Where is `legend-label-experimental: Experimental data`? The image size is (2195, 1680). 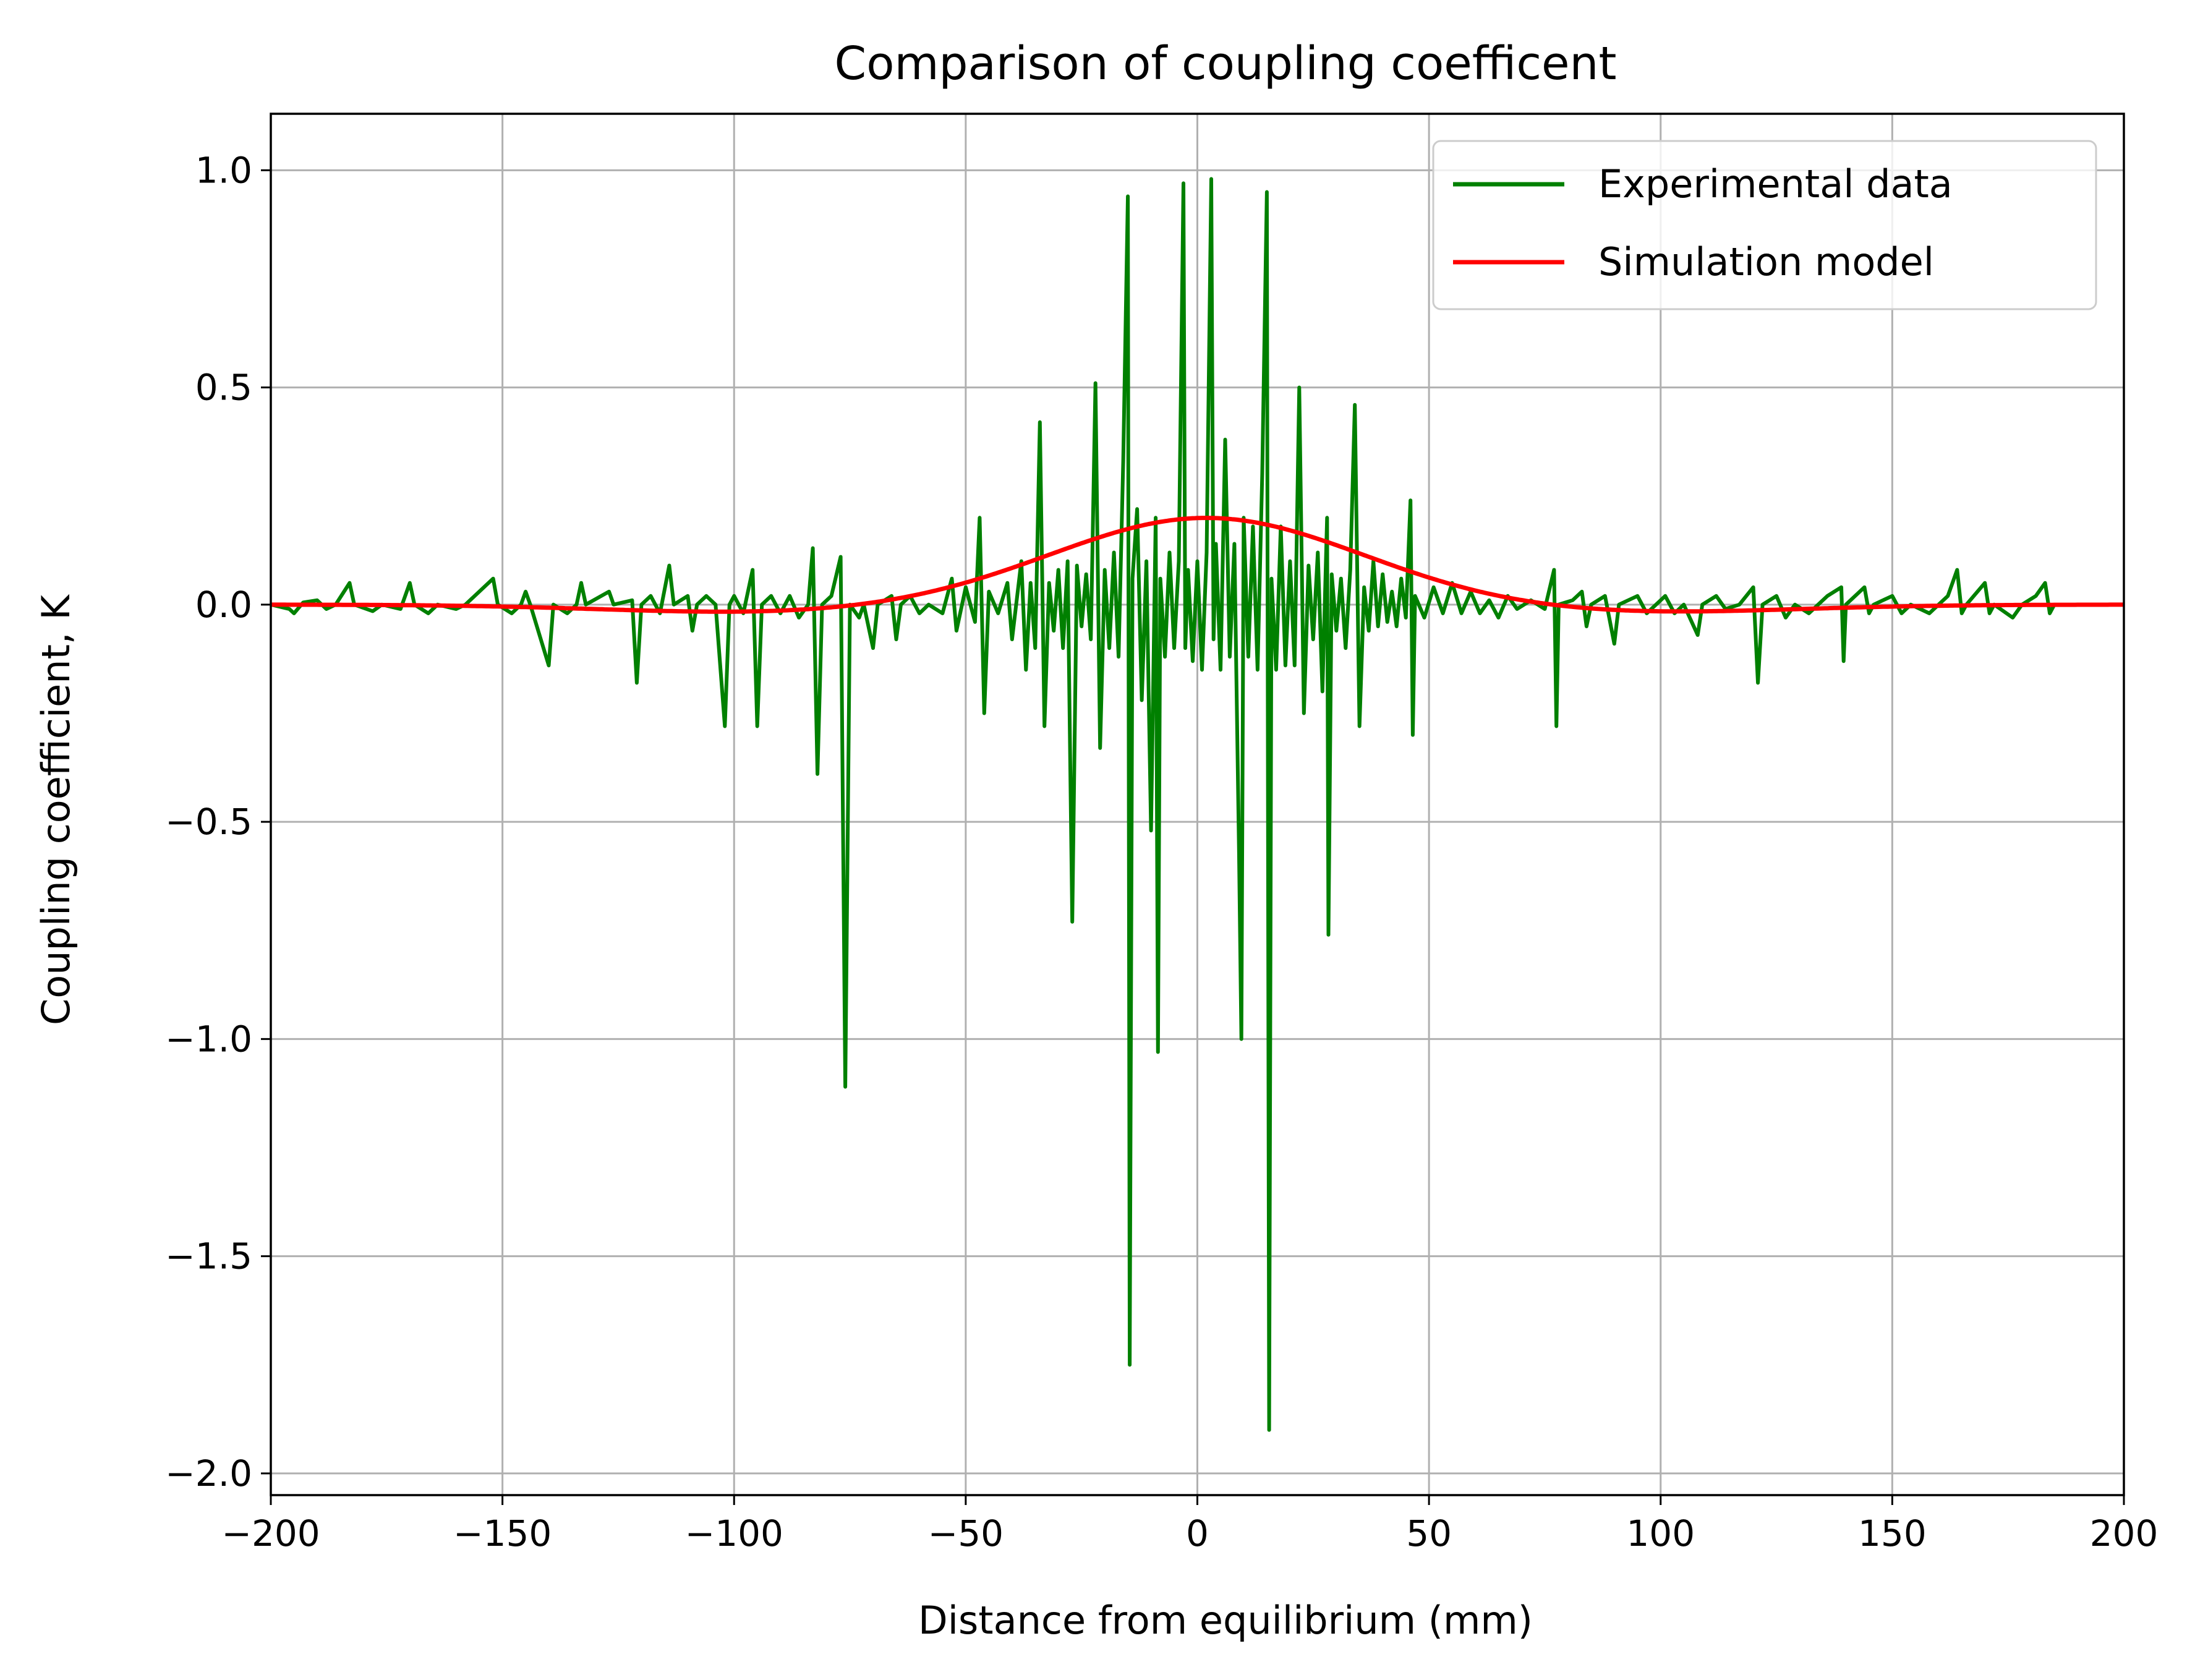
legend-label-experimental: Experimental data is located at coordinates (1775, 184).